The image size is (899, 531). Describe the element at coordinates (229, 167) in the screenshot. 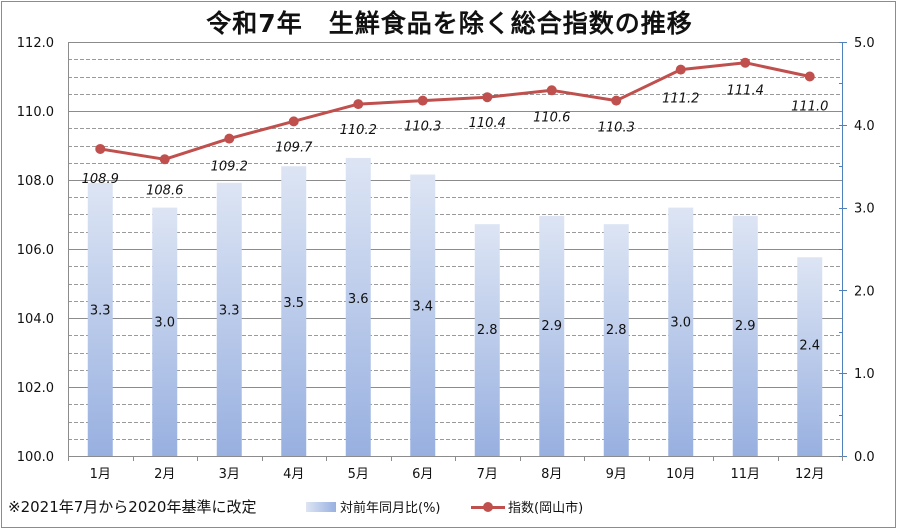

I see `svg-text: 109.2` at that location.